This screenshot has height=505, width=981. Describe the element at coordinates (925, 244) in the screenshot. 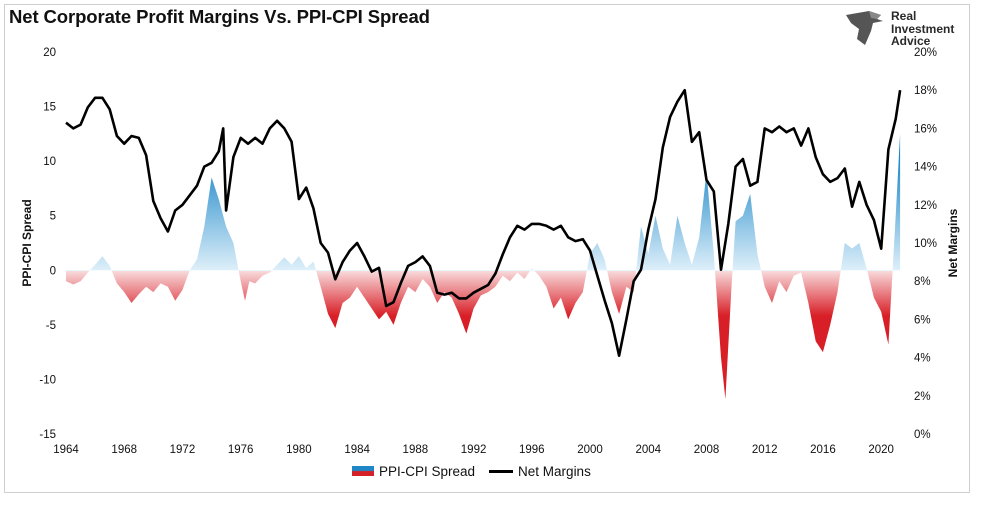

I see `right-tick-label: 10%` at that location.